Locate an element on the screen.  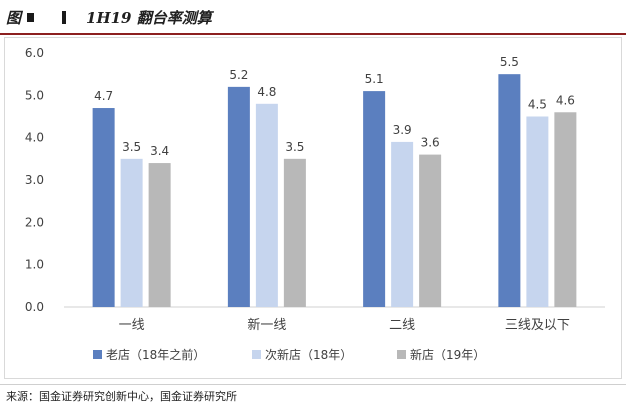
source-rule is located at coordinates (313, 384).